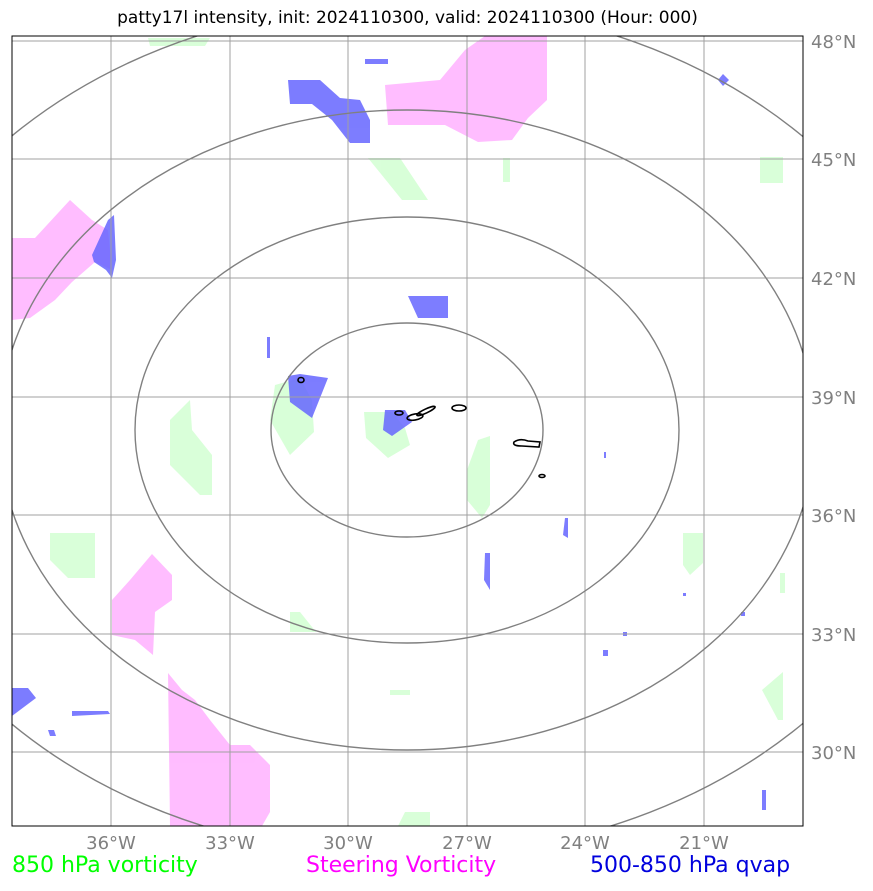 The width and height of the screenshot is (873, 891). I want to click on legend-steering-vorticity: Steering Vorticity, so click(401, 865).